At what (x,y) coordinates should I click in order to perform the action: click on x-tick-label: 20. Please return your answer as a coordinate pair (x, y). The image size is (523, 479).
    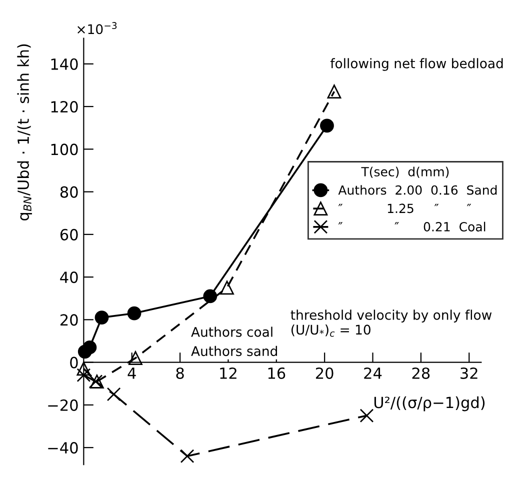
    Looking at the image, I should click on (325, 373).